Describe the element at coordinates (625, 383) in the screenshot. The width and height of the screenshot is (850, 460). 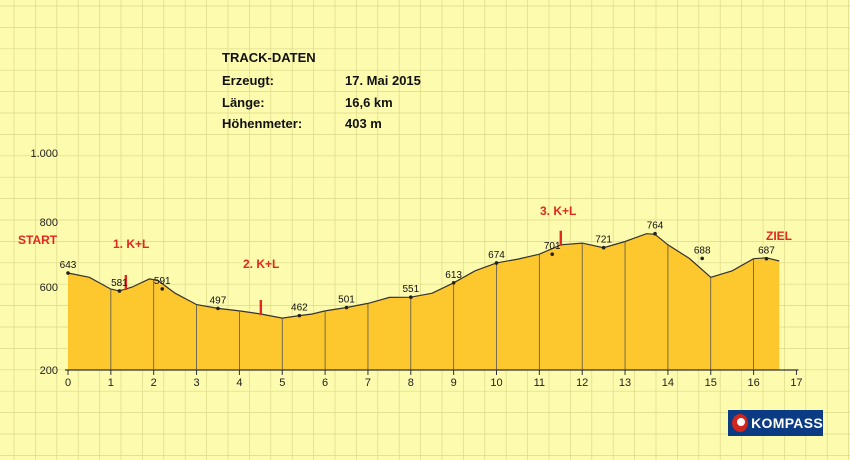
I see `x-tick-label: 13` at that location.